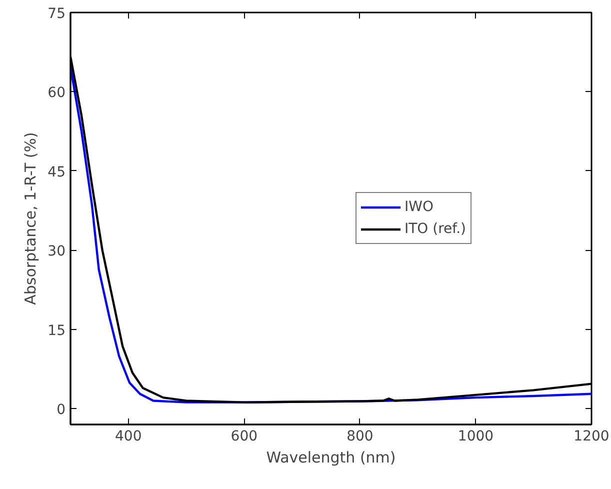 The height and width of the screenshot is (489, 611). Describe the element at coordinates (61, 410) in the screenshot. I see `y-tick-label: 0` at that location.